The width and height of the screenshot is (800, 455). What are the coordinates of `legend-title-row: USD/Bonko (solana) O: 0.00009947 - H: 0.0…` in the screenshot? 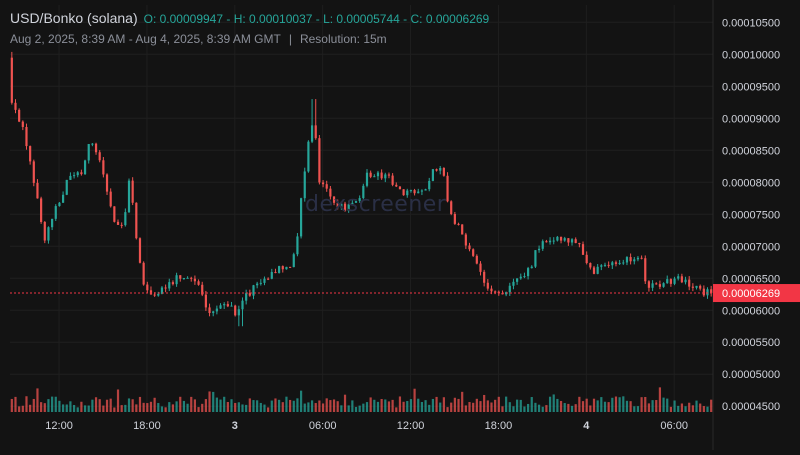 It's located at (249, 18).